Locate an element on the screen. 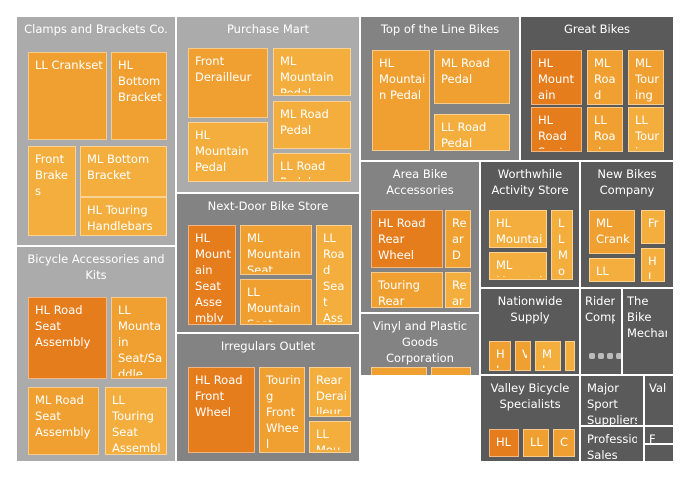  tile-label: LL Road Seat Assembly is located at coordinates (334, 276).